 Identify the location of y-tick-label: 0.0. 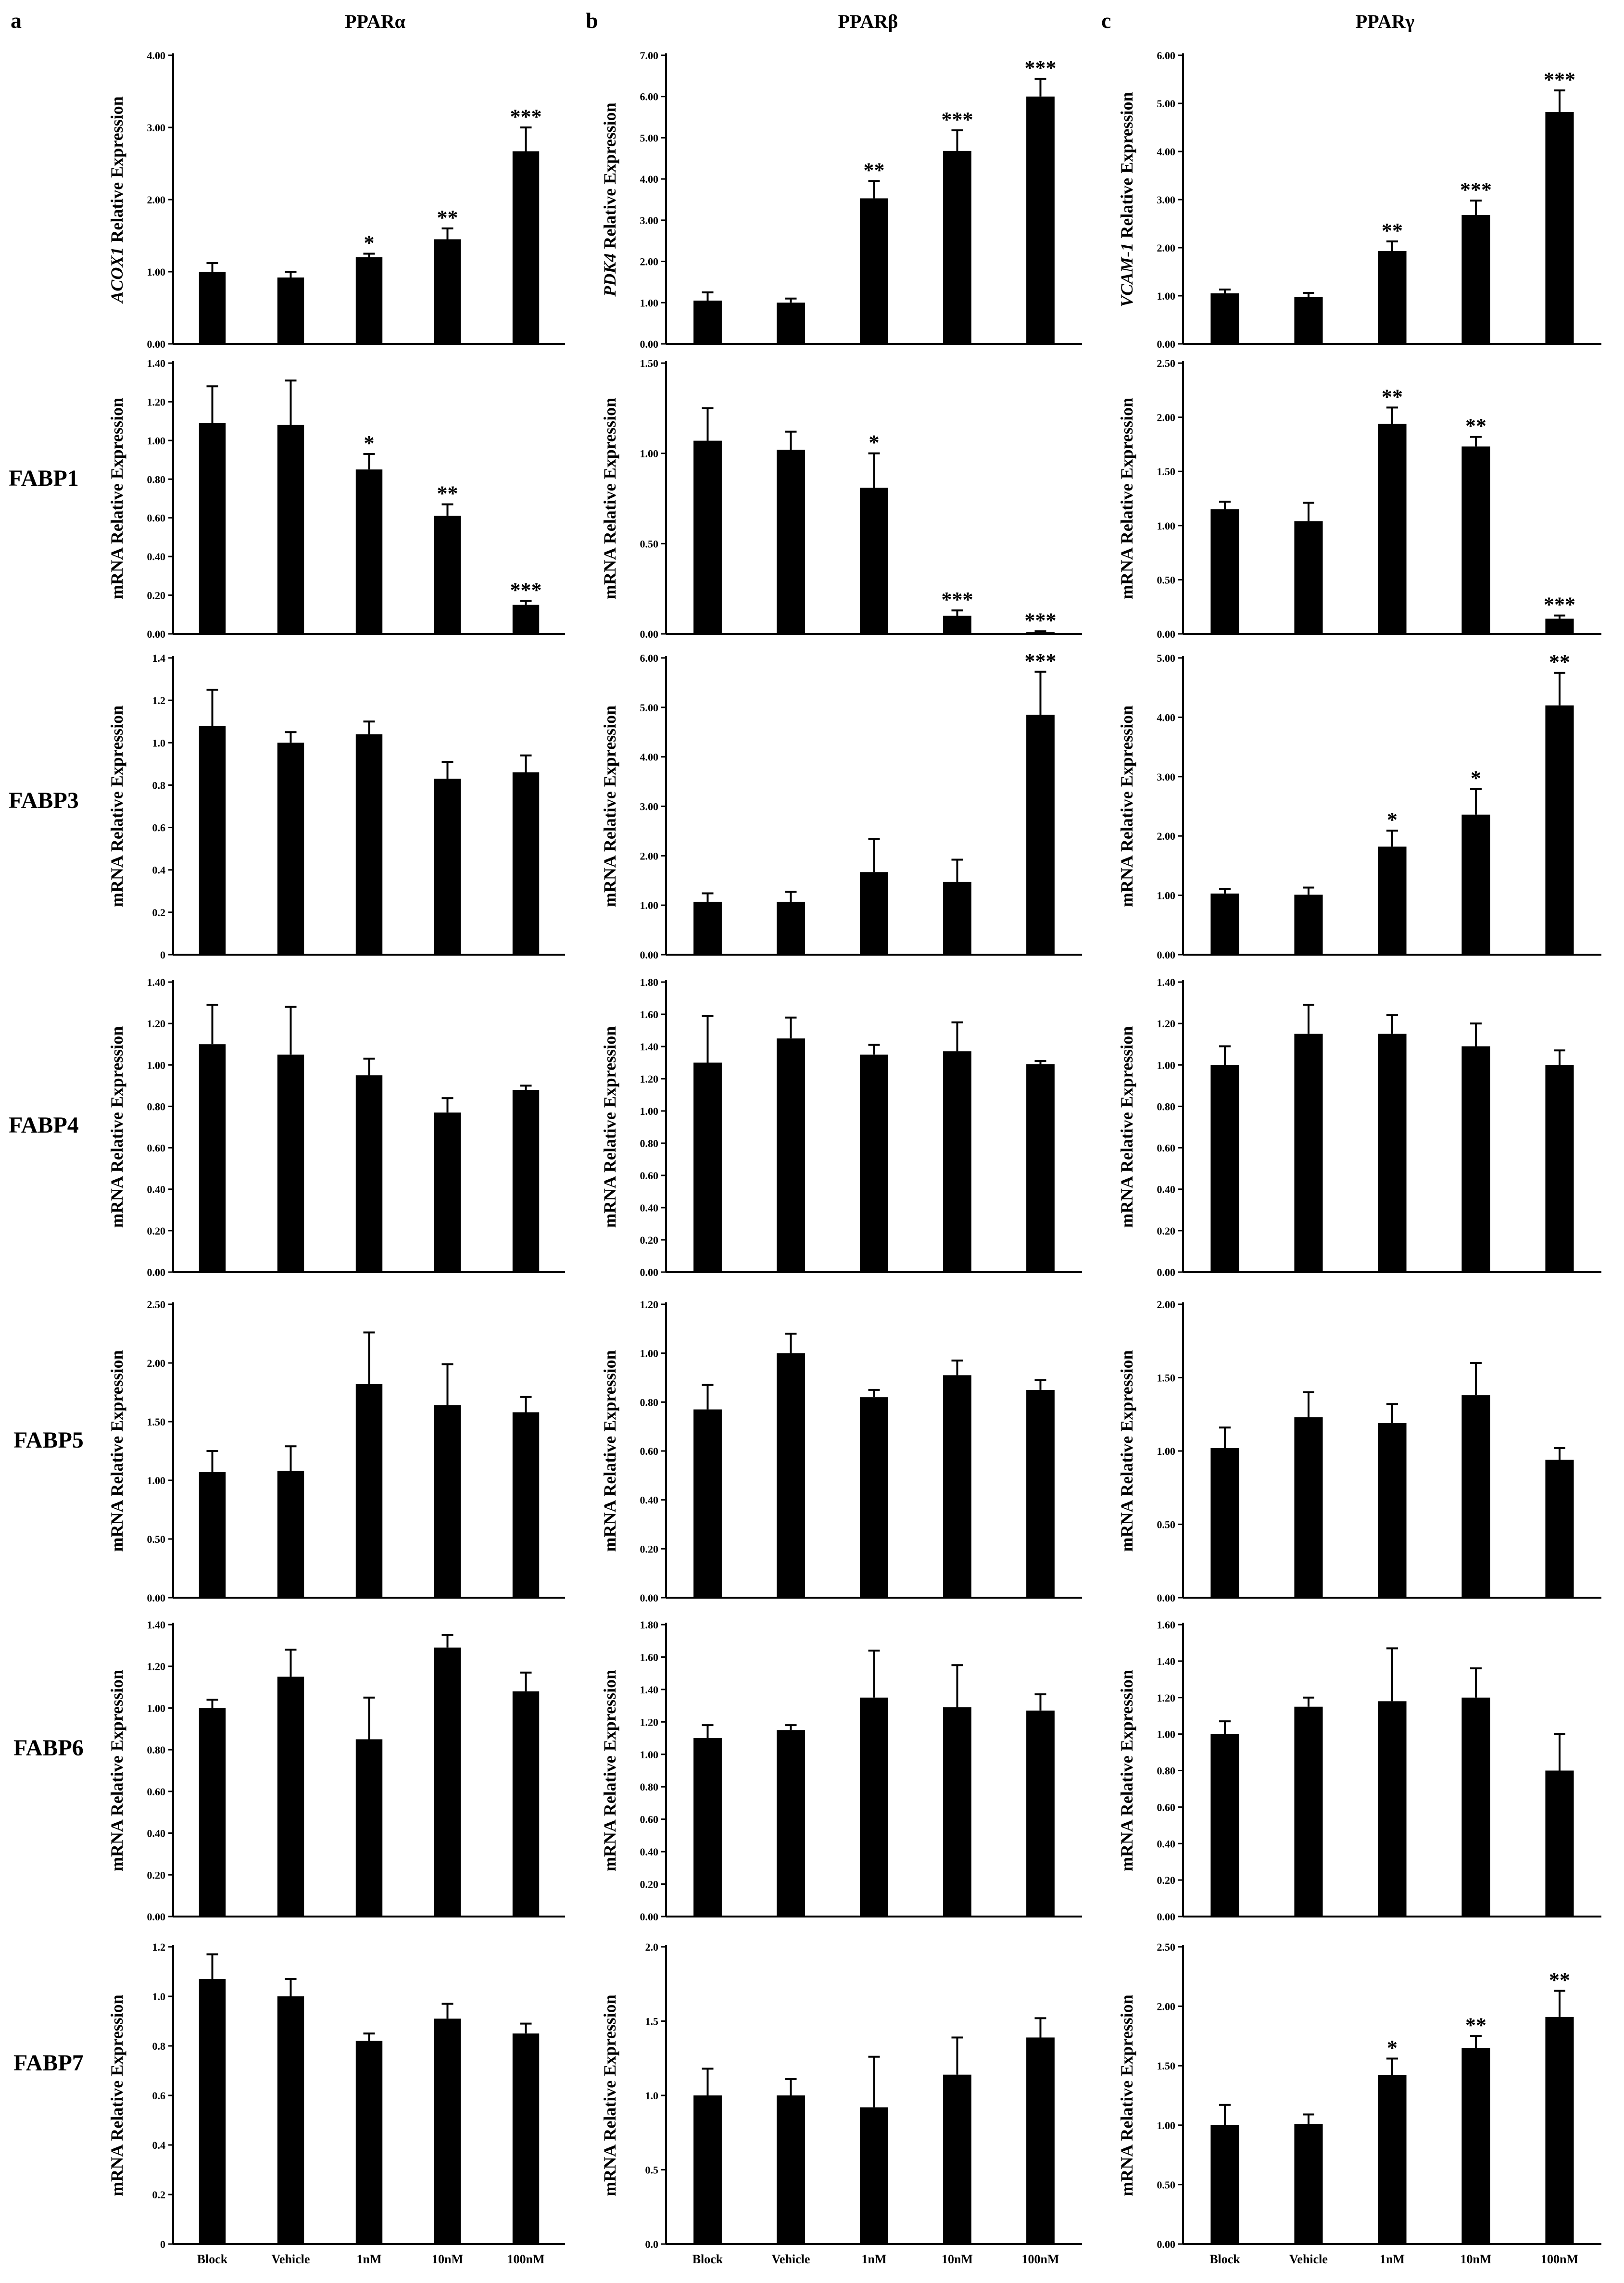
(652, 2244).